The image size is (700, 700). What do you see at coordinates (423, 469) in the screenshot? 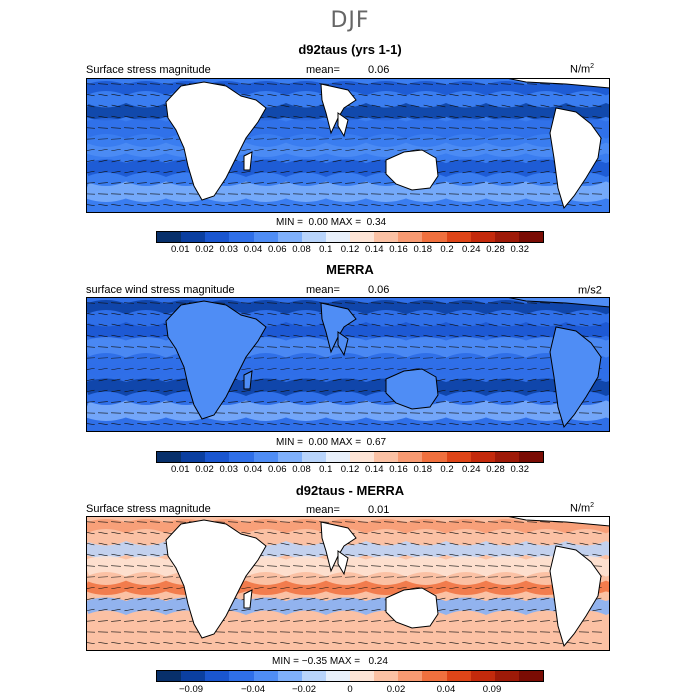
I see `colorbar-tick-label: 0.18` at bounding box center [423, 469].